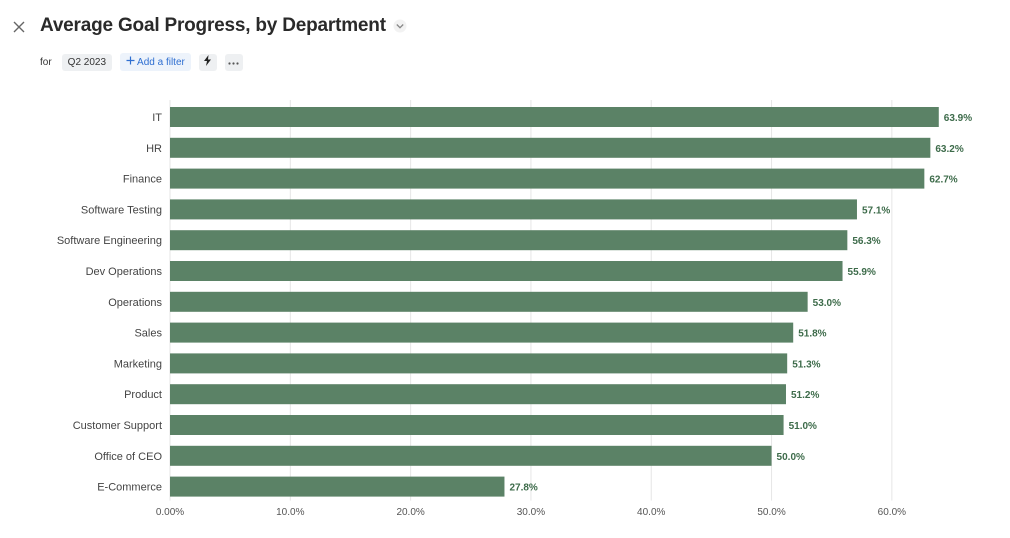 This screenshot has height=538, width=1010. Describe the element at coordinates (806, 364) in the screenshot. I see `value-label: 51.3%` at that location.